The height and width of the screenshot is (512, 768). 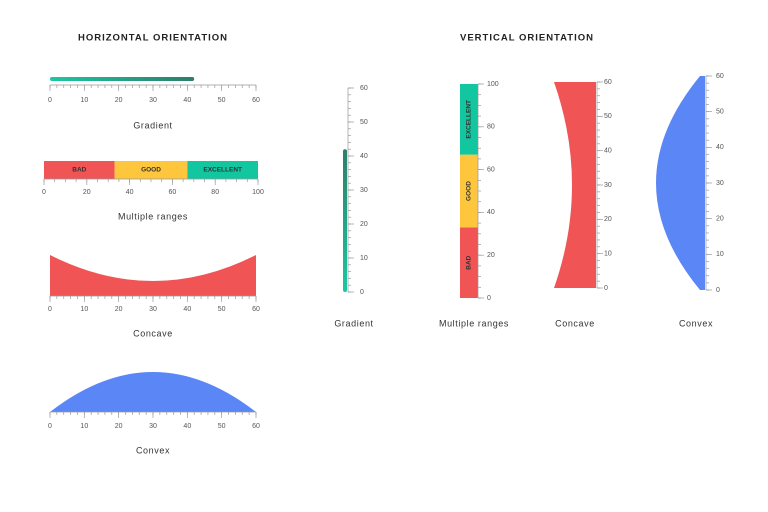 I want to click on heading: VERTICAL ORIENTATION, so click(x=527, y=38).